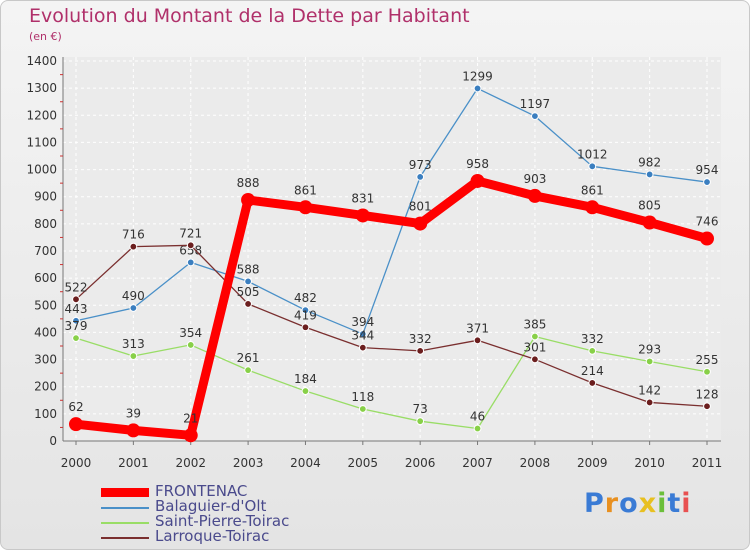 Image resolution: width=750 pixels, height=550 pixels. I want to click on data-label-balaguier-d-olt: 482, so click(305, 298).